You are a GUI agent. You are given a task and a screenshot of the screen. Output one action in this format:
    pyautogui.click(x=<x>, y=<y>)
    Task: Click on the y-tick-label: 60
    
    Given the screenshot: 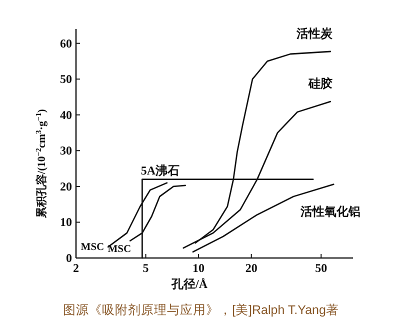 What is the action you would take?
    pyautogui.click(x=66, y=43)
    